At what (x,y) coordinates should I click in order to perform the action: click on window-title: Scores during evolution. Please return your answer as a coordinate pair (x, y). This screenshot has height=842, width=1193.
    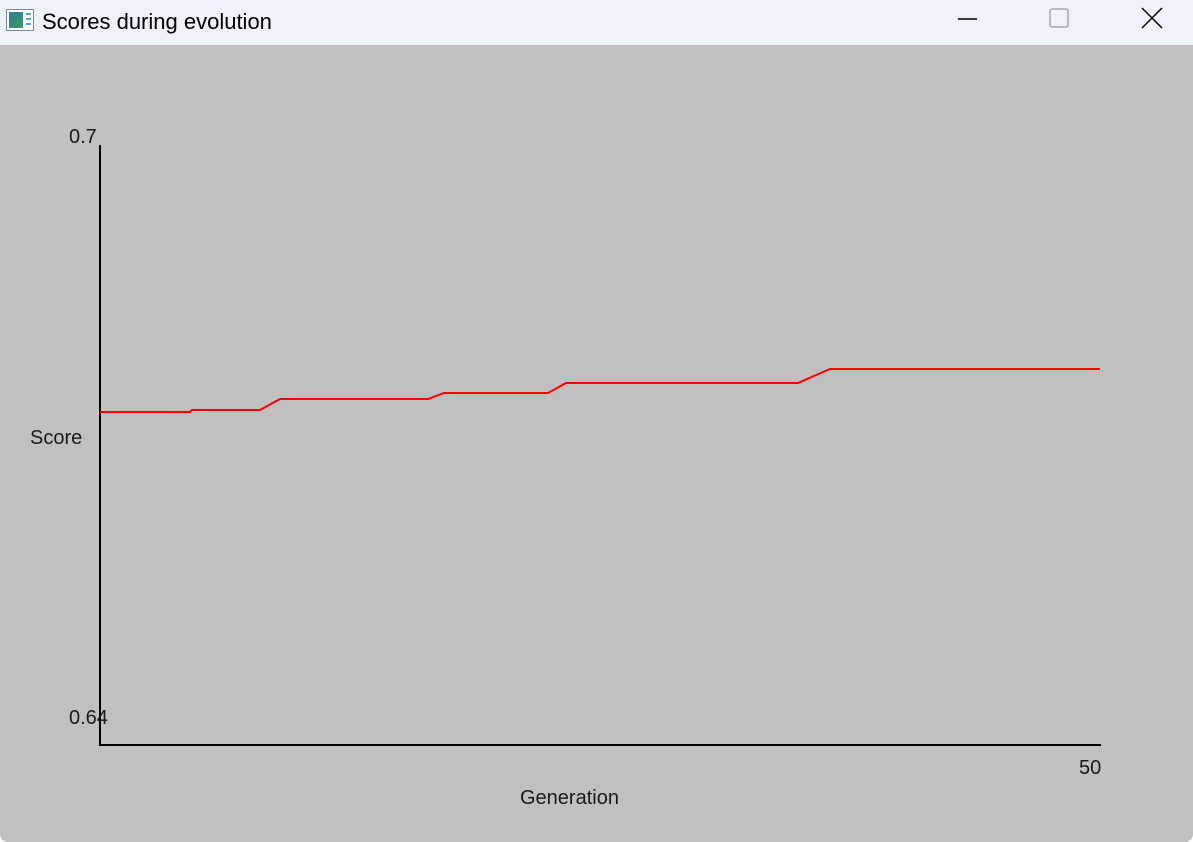
    Looking at the image, I should click on (157, 21).